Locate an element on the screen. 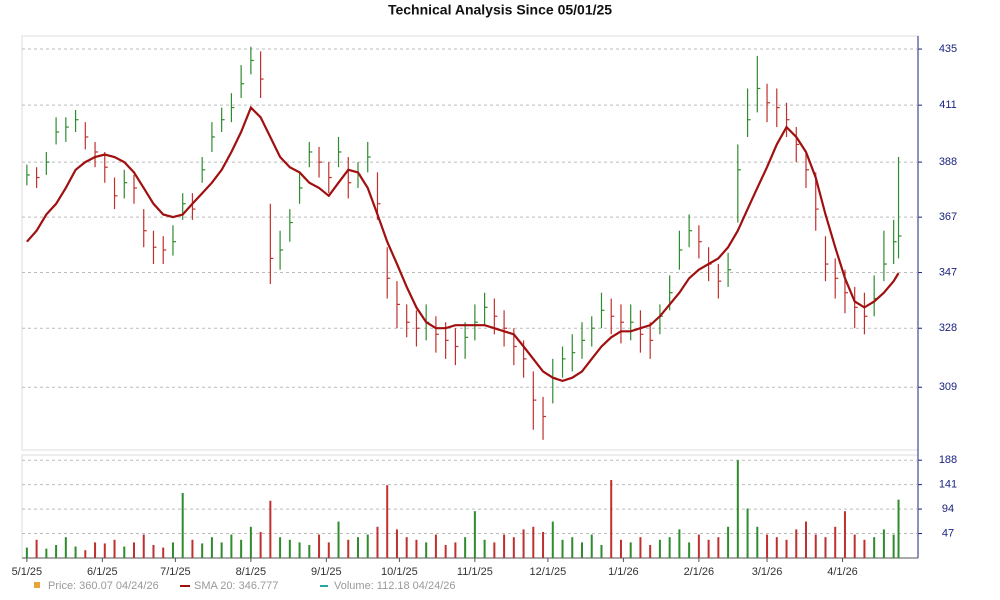 Image resolution: width=1000 pixels, height=600 pixels. legend-label: Volume: 112.18 04/24/26 is located at coordinates (395, 586).